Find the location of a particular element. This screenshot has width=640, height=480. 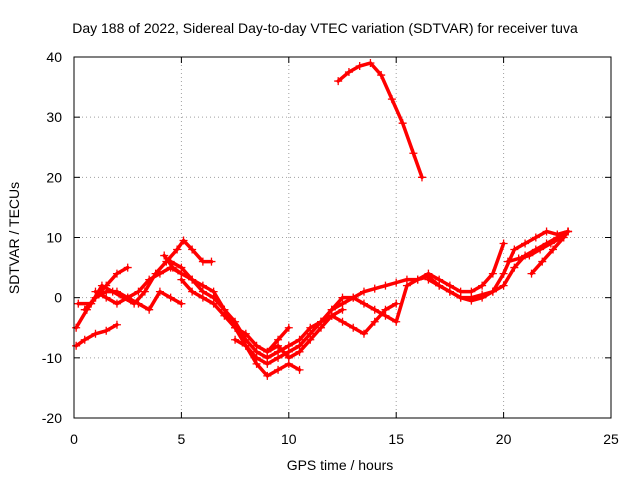

series-trace is located at coordinates (96, 335).